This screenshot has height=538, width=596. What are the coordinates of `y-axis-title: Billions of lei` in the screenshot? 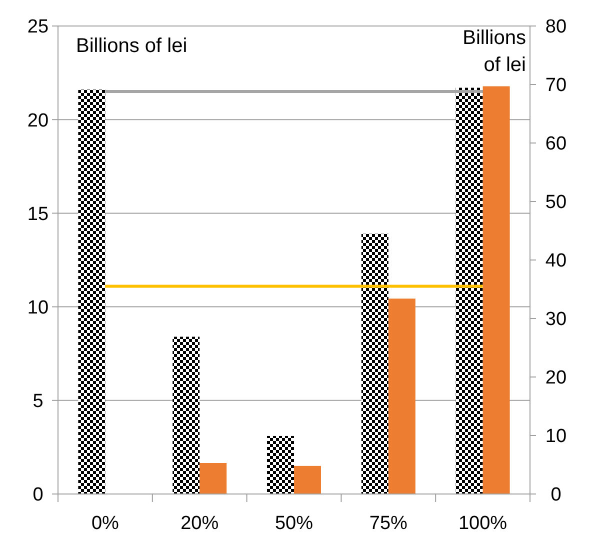 It's located at (132, 46).